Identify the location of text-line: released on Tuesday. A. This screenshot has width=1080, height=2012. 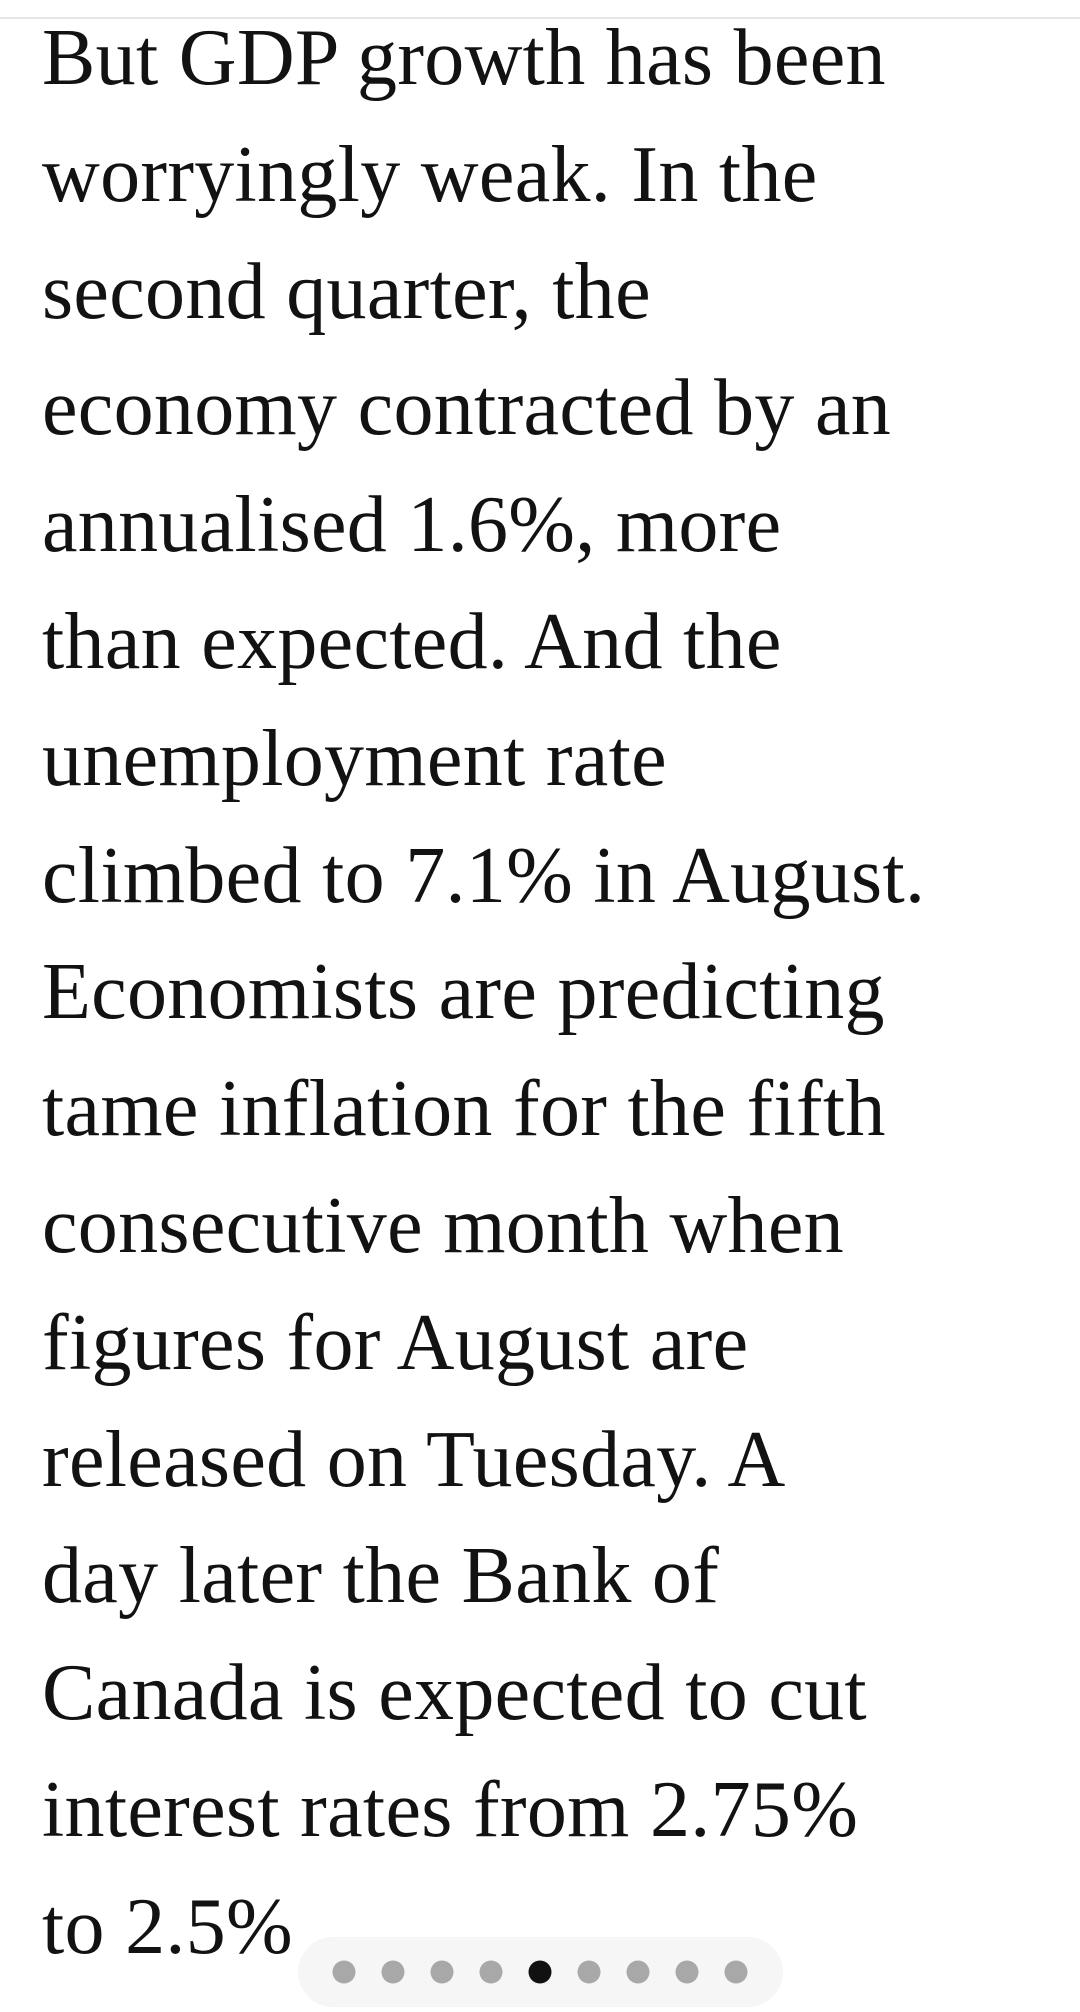
(414, 1459).